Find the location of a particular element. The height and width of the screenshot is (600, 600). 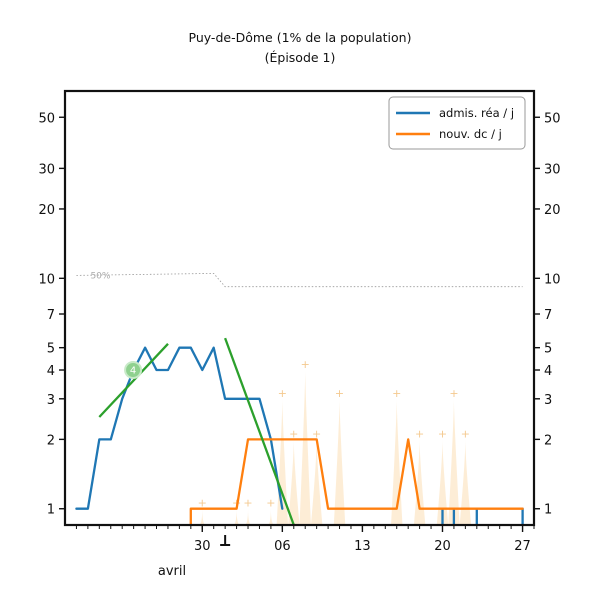

x-tick-label-13: 13 is located at coordinates (362, 546).